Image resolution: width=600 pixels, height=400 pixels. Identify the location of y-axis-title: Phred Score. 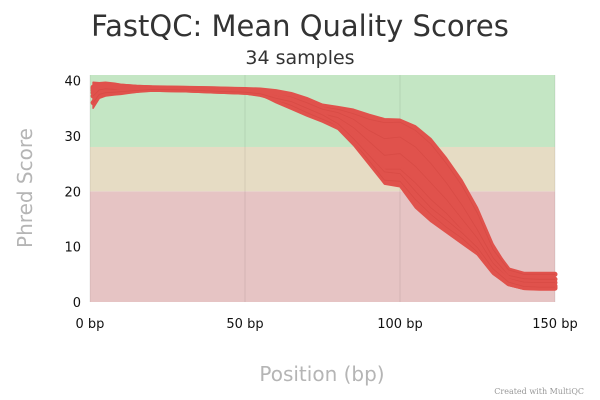
(25, 188).